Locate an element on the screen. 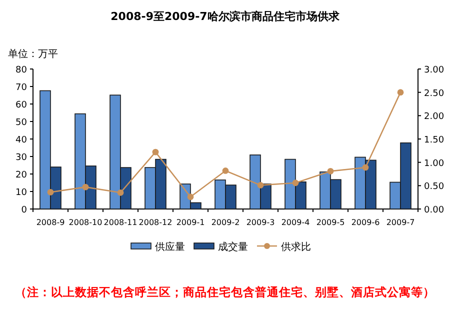 Image resolution: width=450 pixels, height=320 pixels. legend-label: 供求比 is located at coordinates (296, 247).